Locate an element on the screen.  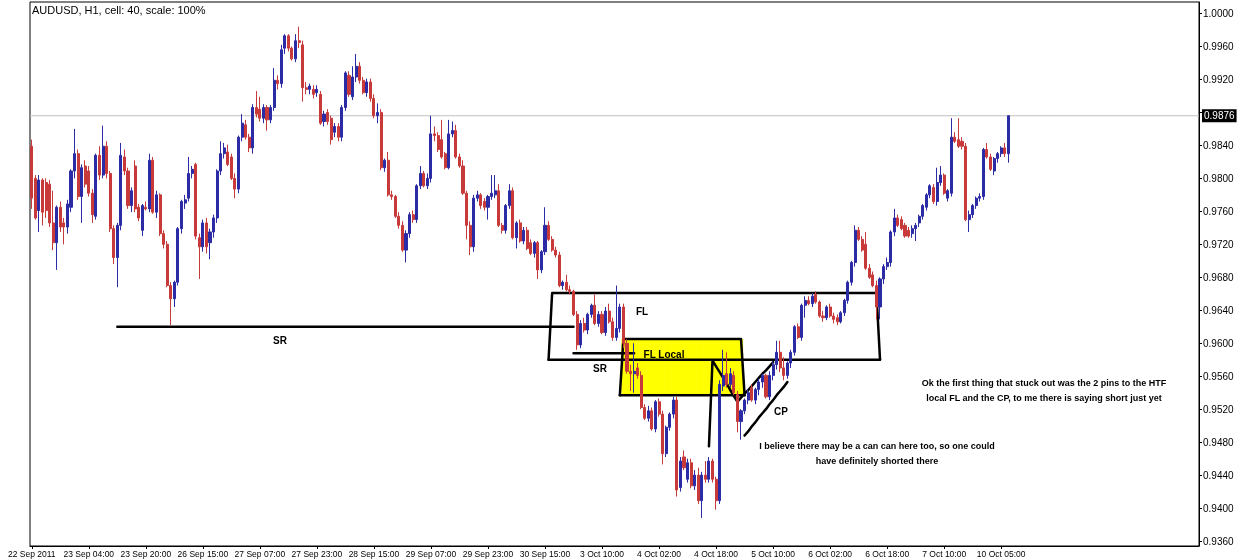
y-tick-label: 0.9680 is located at coordinates (1219, 277).